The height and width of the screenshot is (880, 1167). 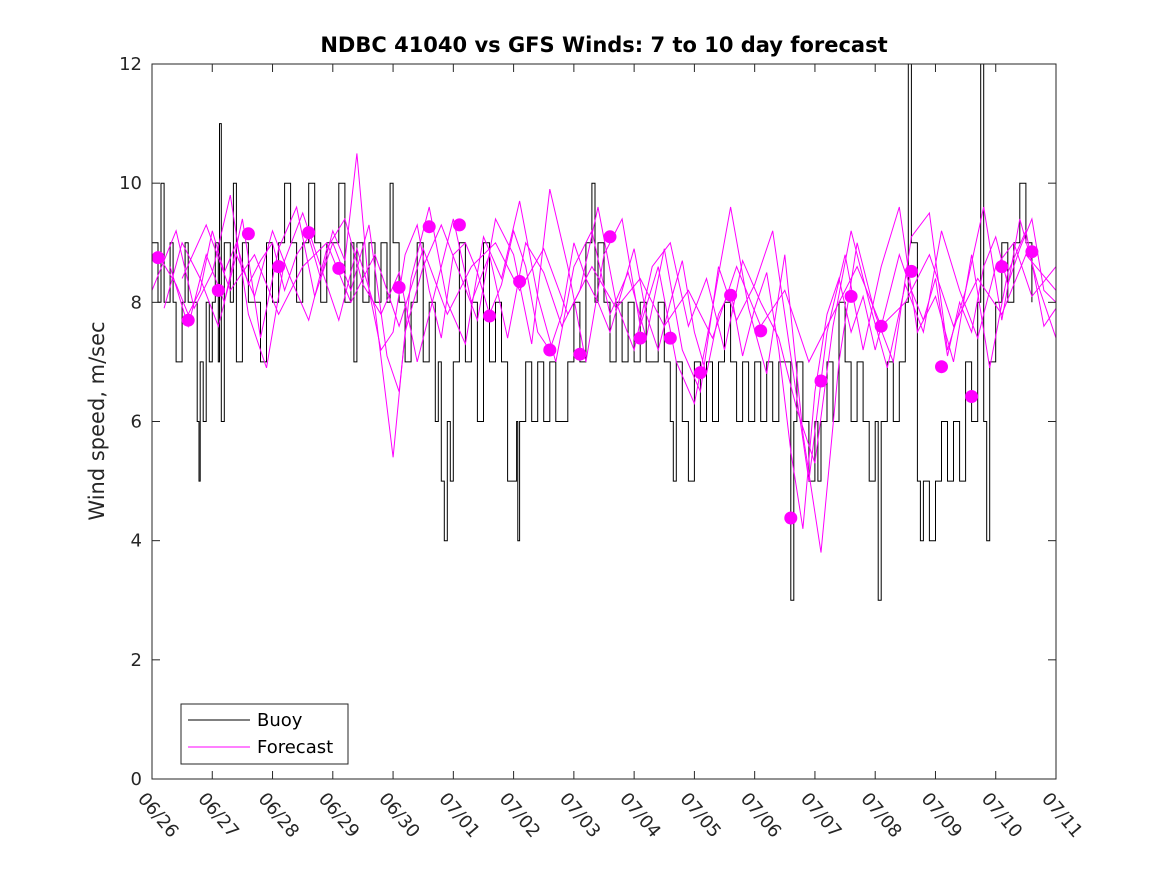 I want to click on y-tick-label: 2, so click(x=136, y=660).